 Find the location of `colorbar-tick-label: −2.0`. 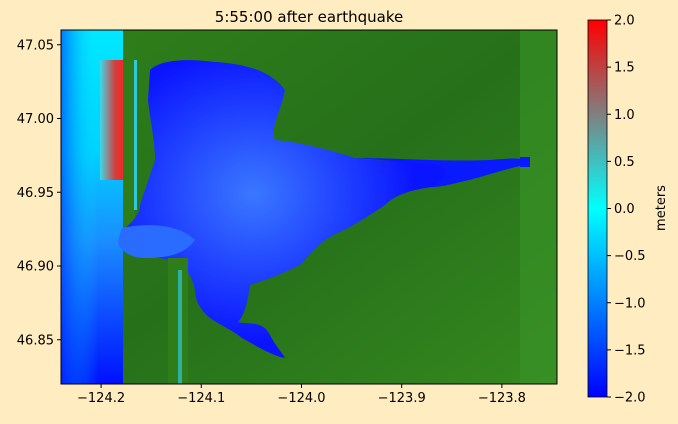

colorbar-tick-label: −2.0 is located at coordinates (630, 398).